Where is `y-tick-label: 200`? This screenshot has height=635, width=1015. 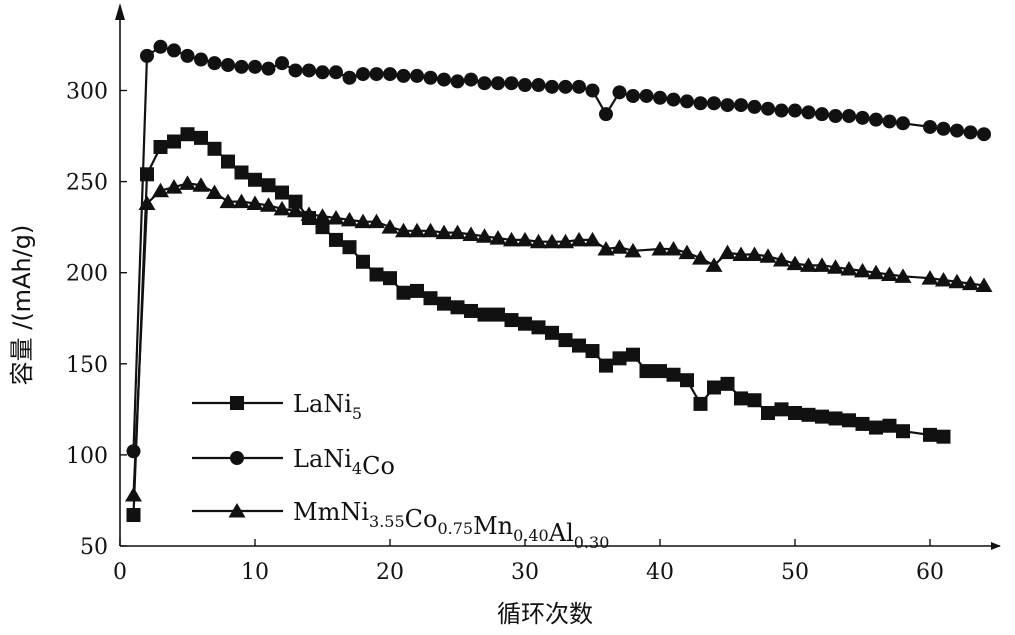
y-tick-label: 200 is located at coordinates (87, 274).